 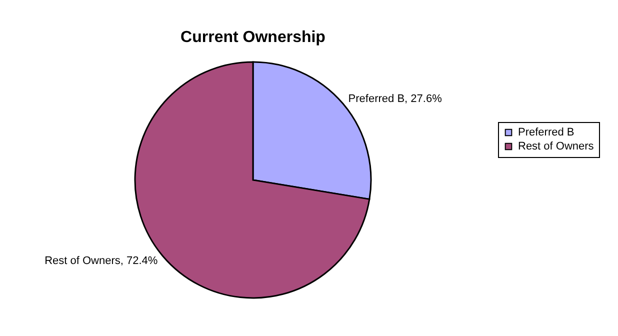 What do you see at coordinates (101, 260) in the screenshot?
I see `data-label: Rest of Owners, 72.4%` at bounding box center [101, 260].